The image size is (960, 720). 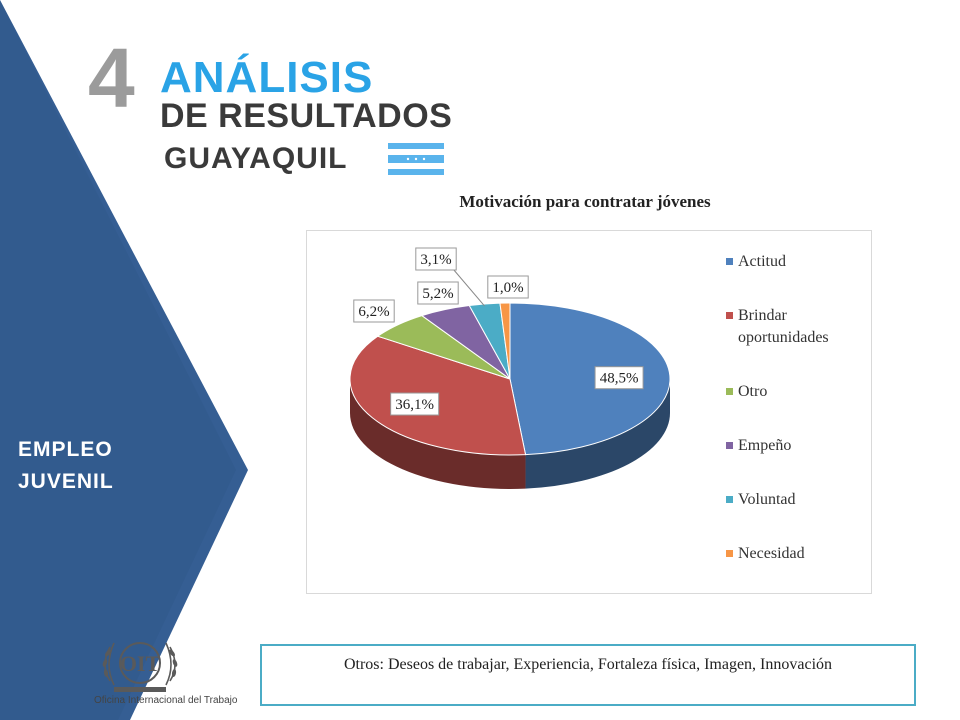 What do you see at coordinates (585, 201) in the screenshot?
I see `chart-title: Motivación para contratar jóvenes` at bounding box center [585, 201].